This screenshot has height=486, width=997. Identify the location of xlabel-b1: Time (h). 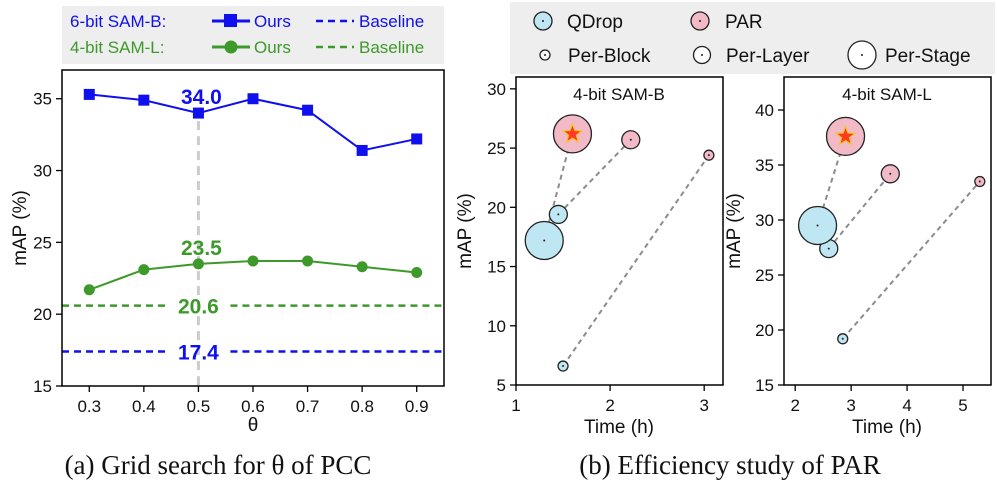
(619, 427).